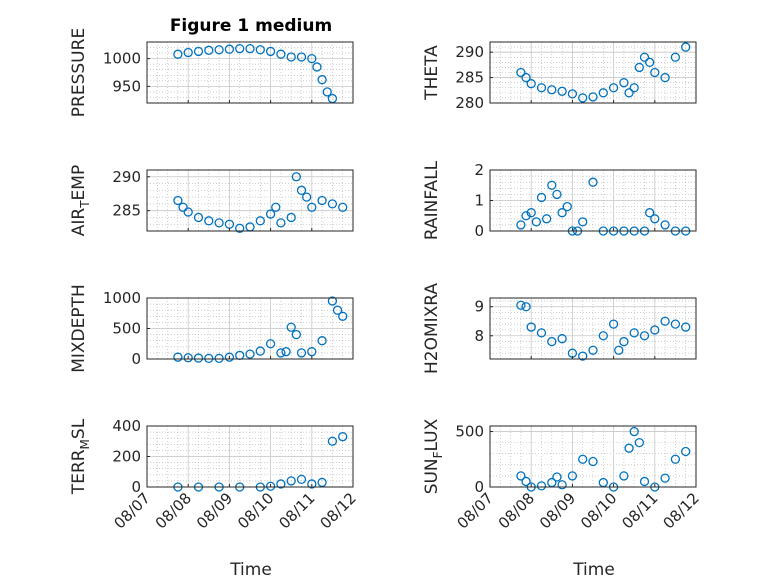 Image resolution: width=778 pixels, height=583 pixels. Describe the element at coordinates (469, 103) in the screenshot. I see `y-tick-label: 280` at that location.